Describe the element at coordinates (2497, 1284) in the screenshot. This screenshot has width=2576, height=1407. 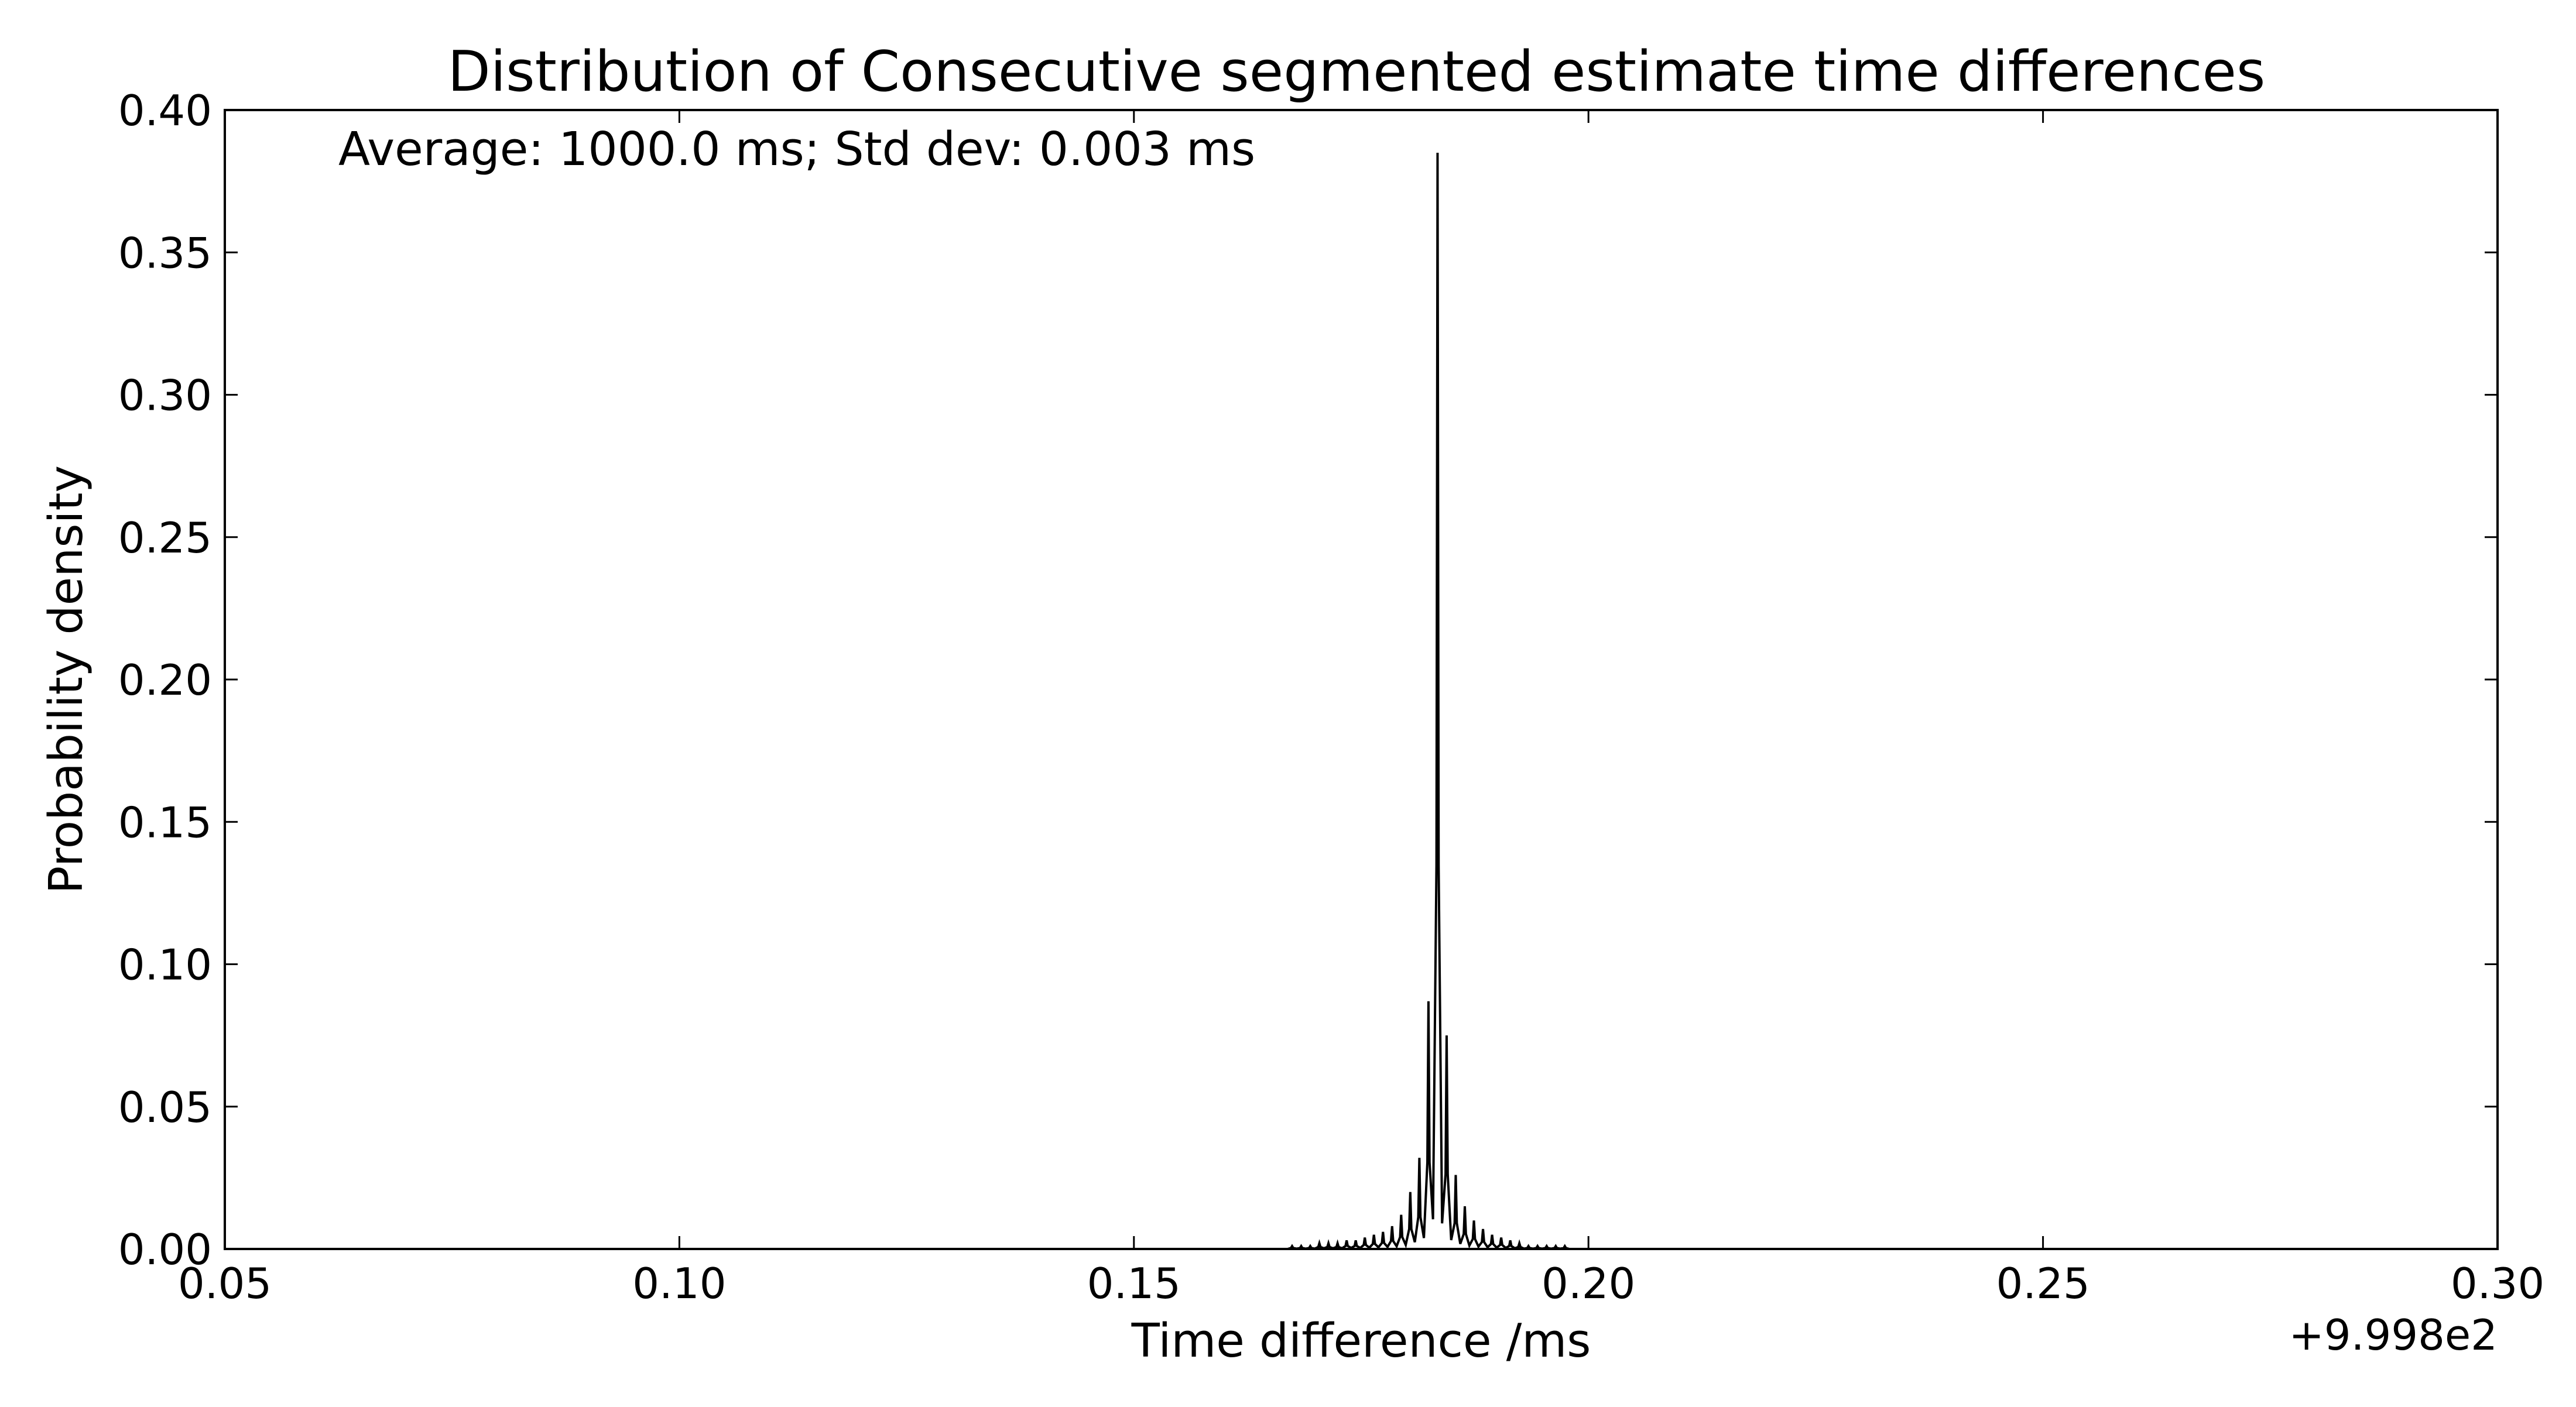
I see `x-tick-label: 0.30` at that location.